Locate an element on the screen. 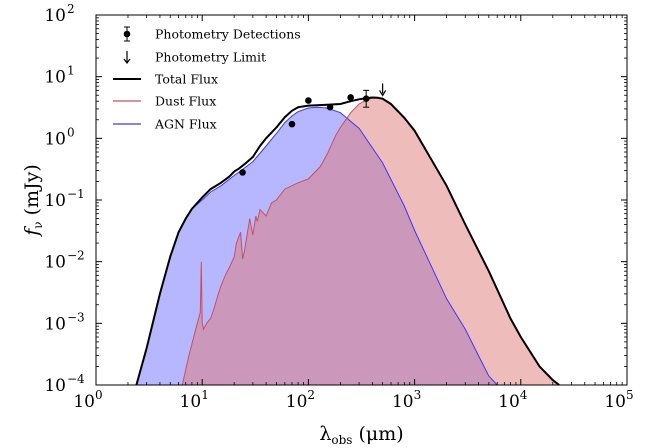 Image resolution: width=657 pixels, height=448 pixels. legend-label: Photometry Limit is located at coordinates (210, 57).